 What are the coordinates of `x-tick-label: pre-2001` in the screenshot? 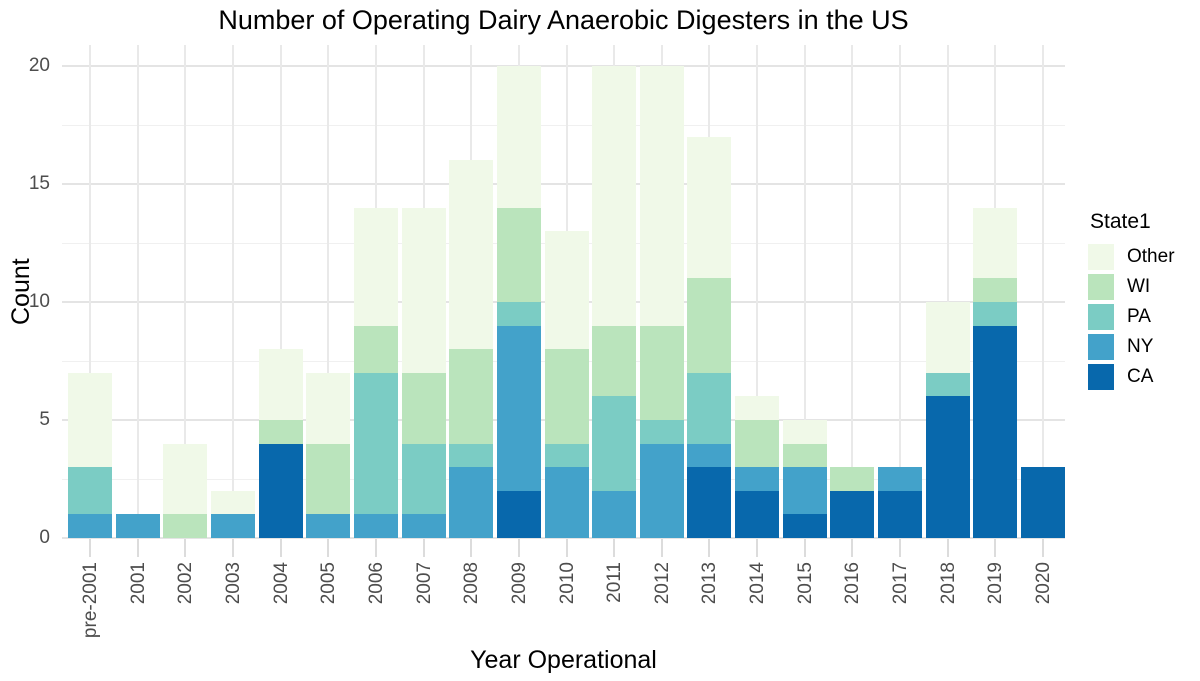 It's located at (90, 600).